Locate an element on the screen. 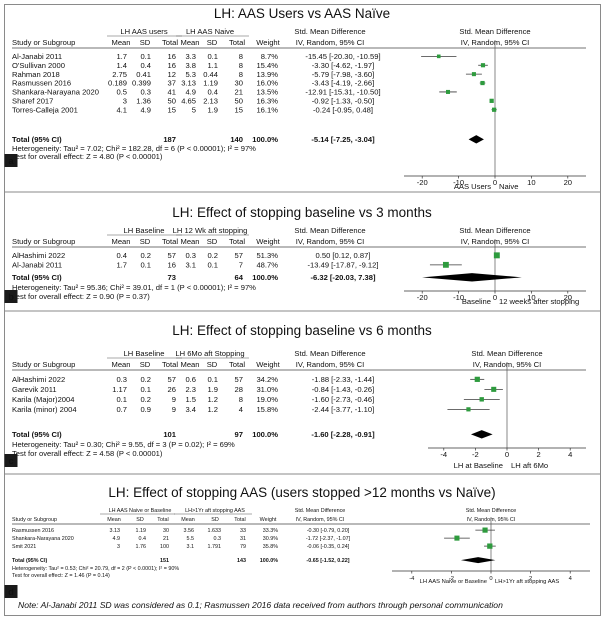 Image resolution: width=605 pixels, height=619 pixels. weight-value: 51.3% is located at coordinates (267, 255).